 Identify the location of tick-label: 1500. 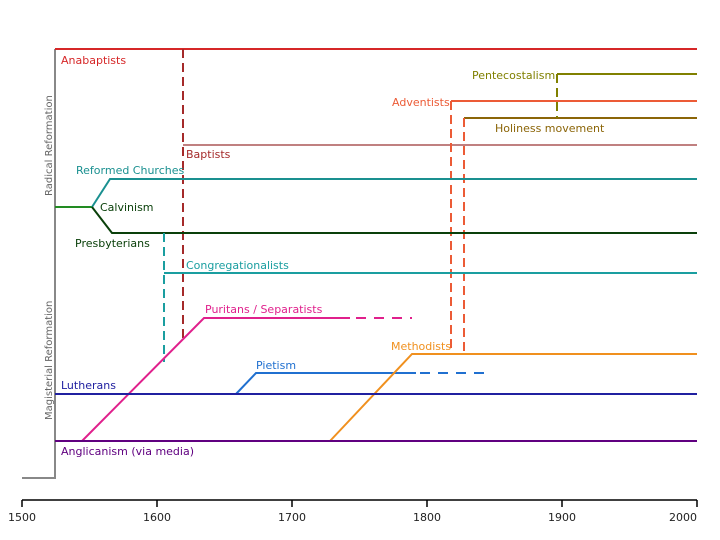
(22, 517).